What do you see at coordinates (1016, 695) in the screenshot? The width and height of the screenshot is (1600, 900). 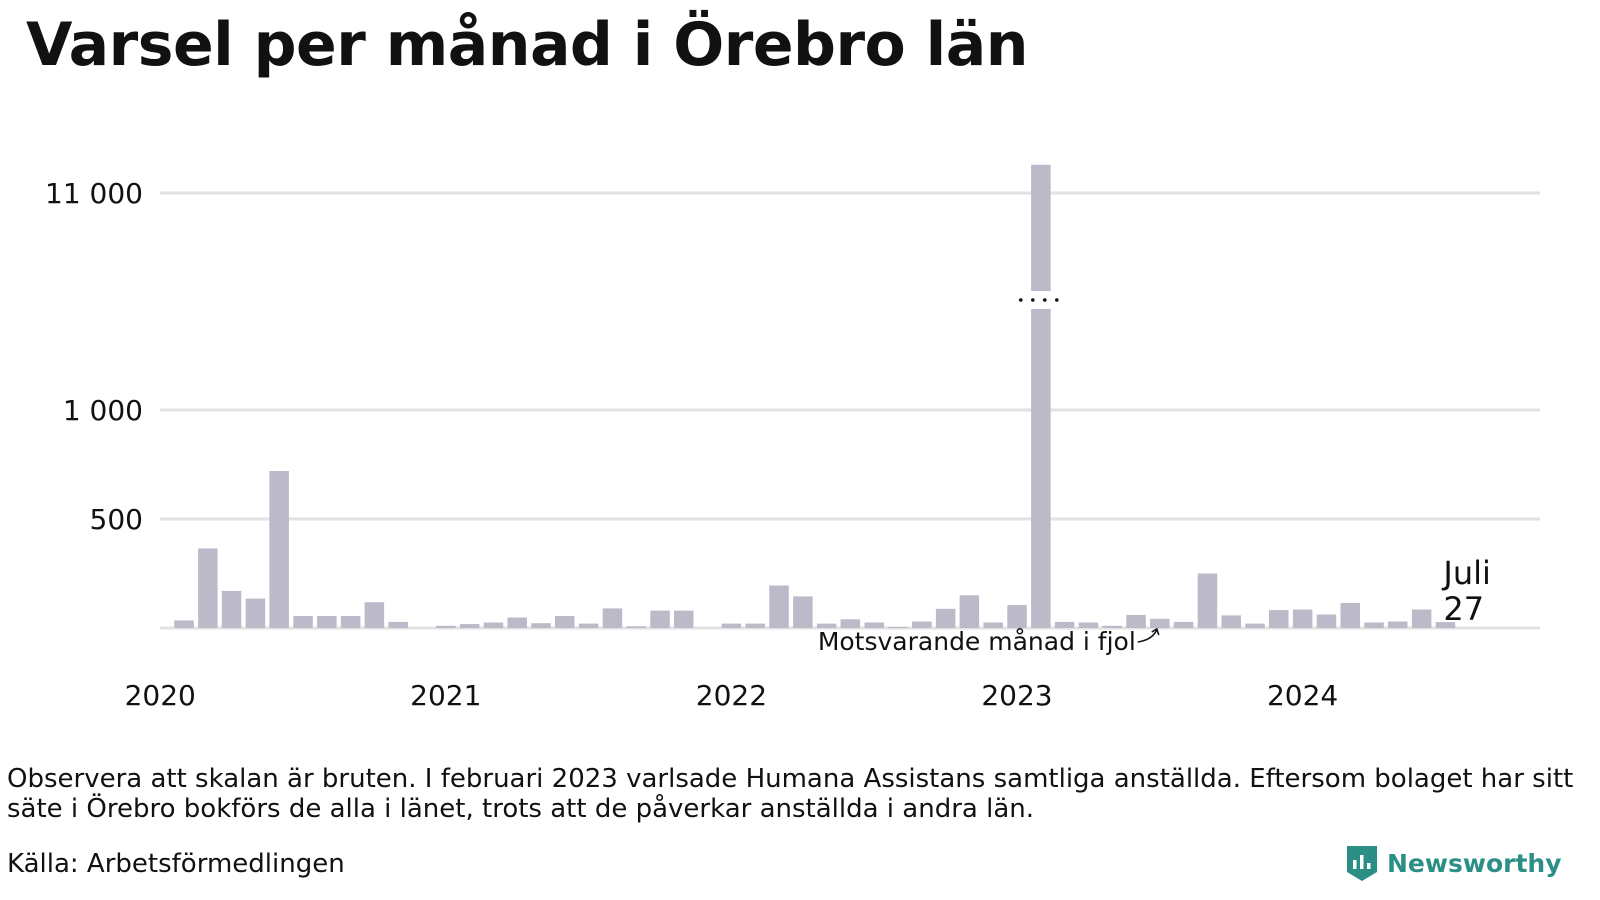 I see `x-tick-label: 2023` at bounding box center [1016, 695].